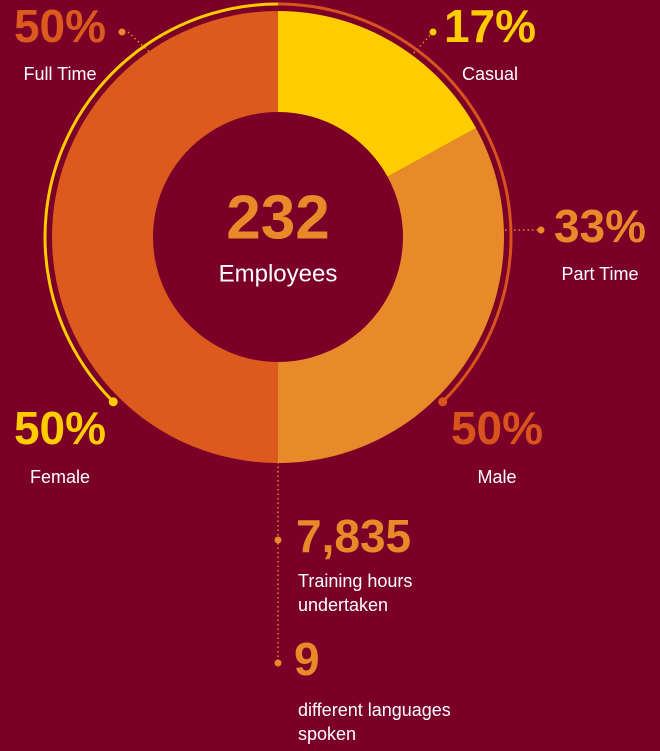  I want to click on stat-figure: 9, so click(307, 659).